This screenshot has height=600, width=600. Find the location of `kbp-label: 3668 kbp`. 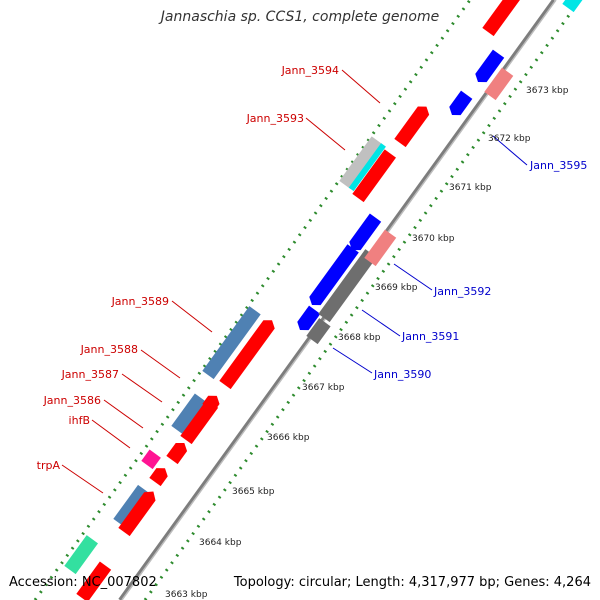

kbp-label: 3668 kbp is located at coordinates (359, 338).